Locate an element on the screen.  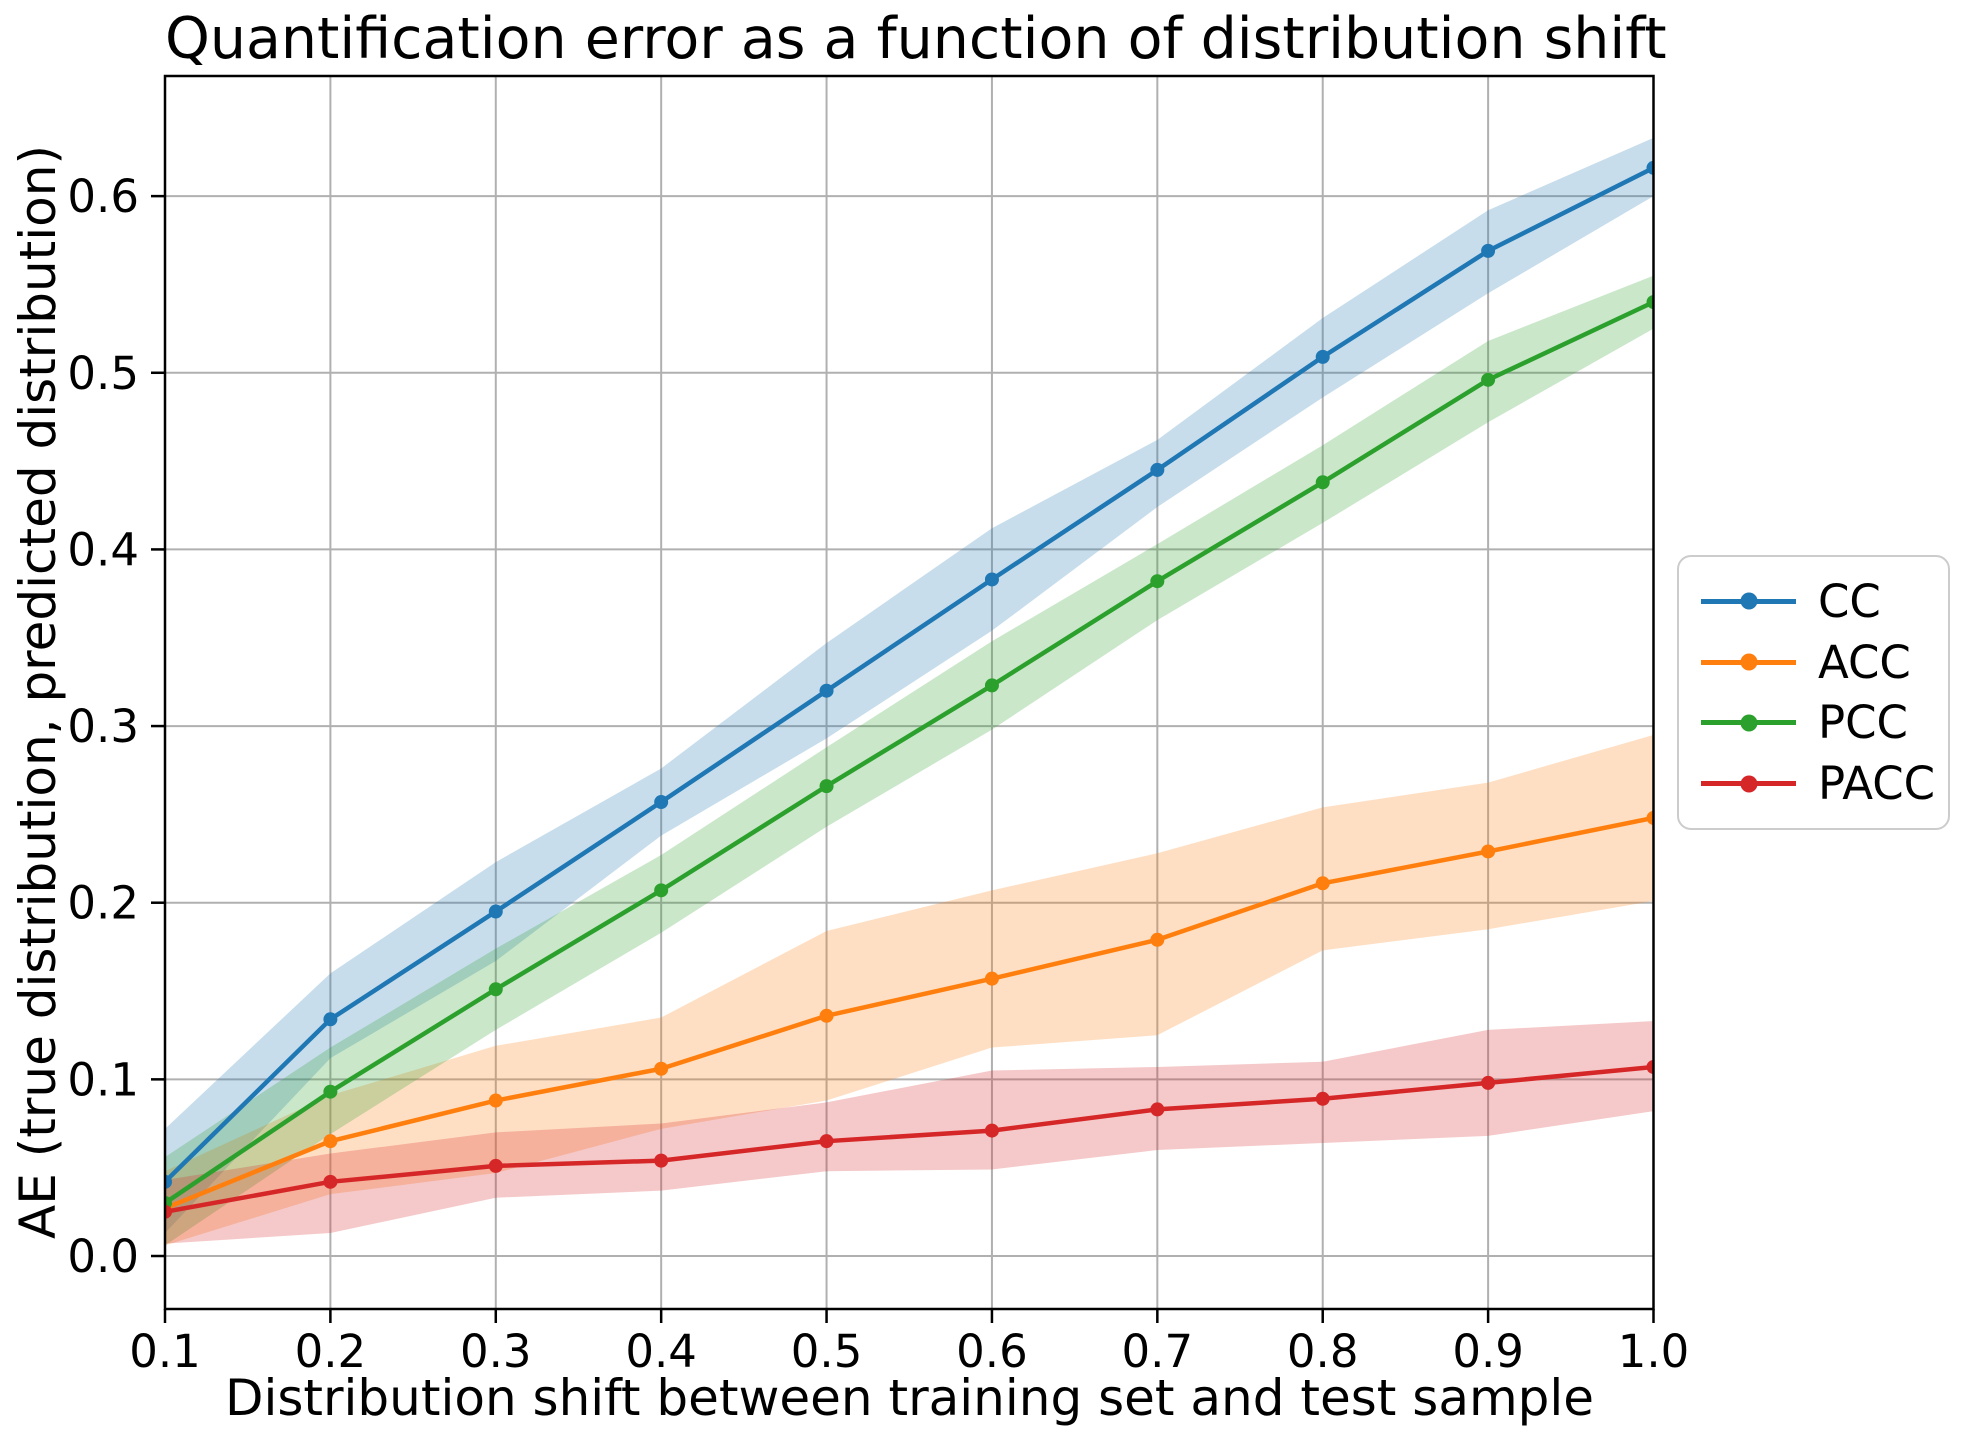
x-tick-label: 0.9 is located at coordinates (1488, 1351).